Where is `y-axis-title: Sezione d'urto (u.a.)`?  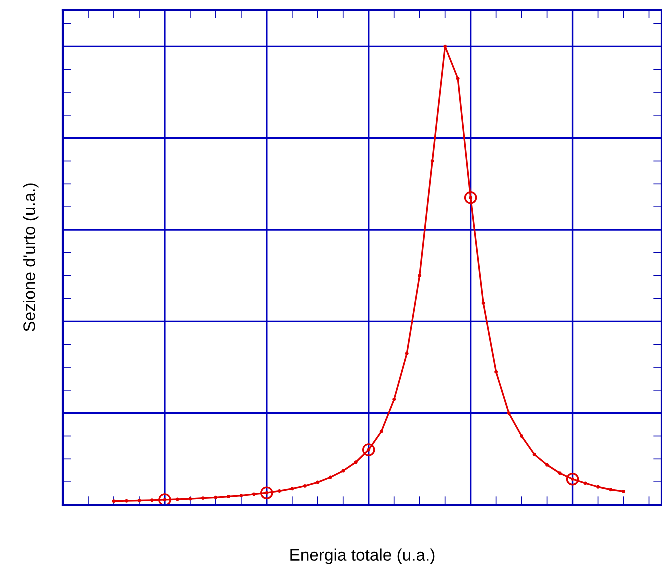 y-axis-title: Sezione d'urto (u.a.) is located at coordinates (31, 258).